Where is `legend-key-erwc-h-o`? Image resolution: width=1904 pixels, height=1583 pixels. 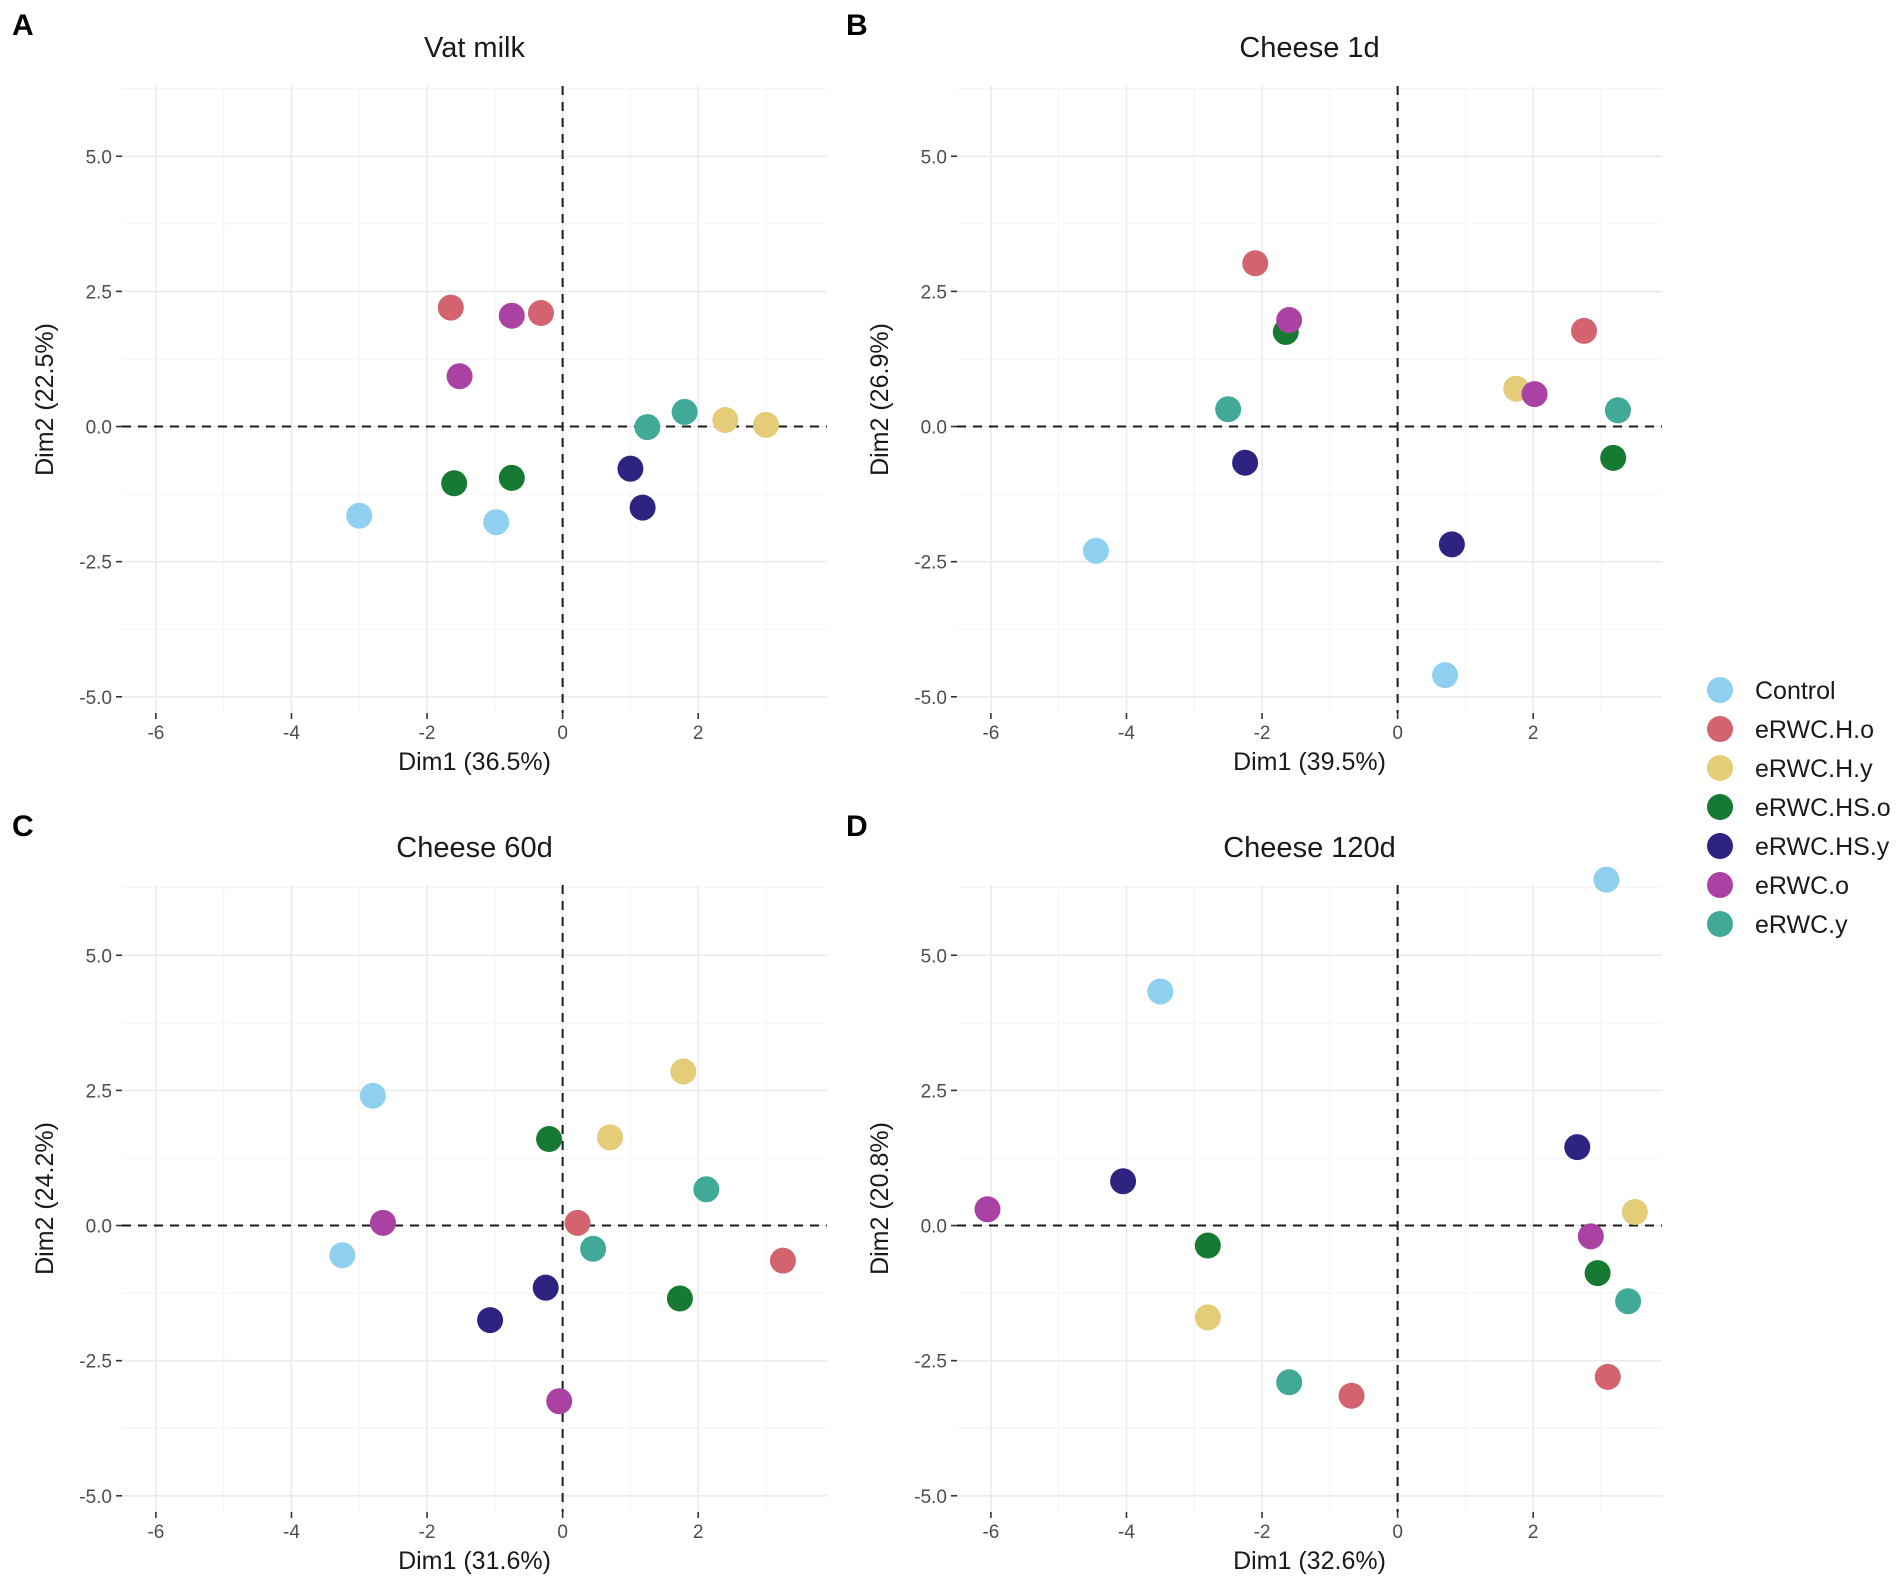
legend-key-erwc-h-o is located at coordinates (1720, 729).